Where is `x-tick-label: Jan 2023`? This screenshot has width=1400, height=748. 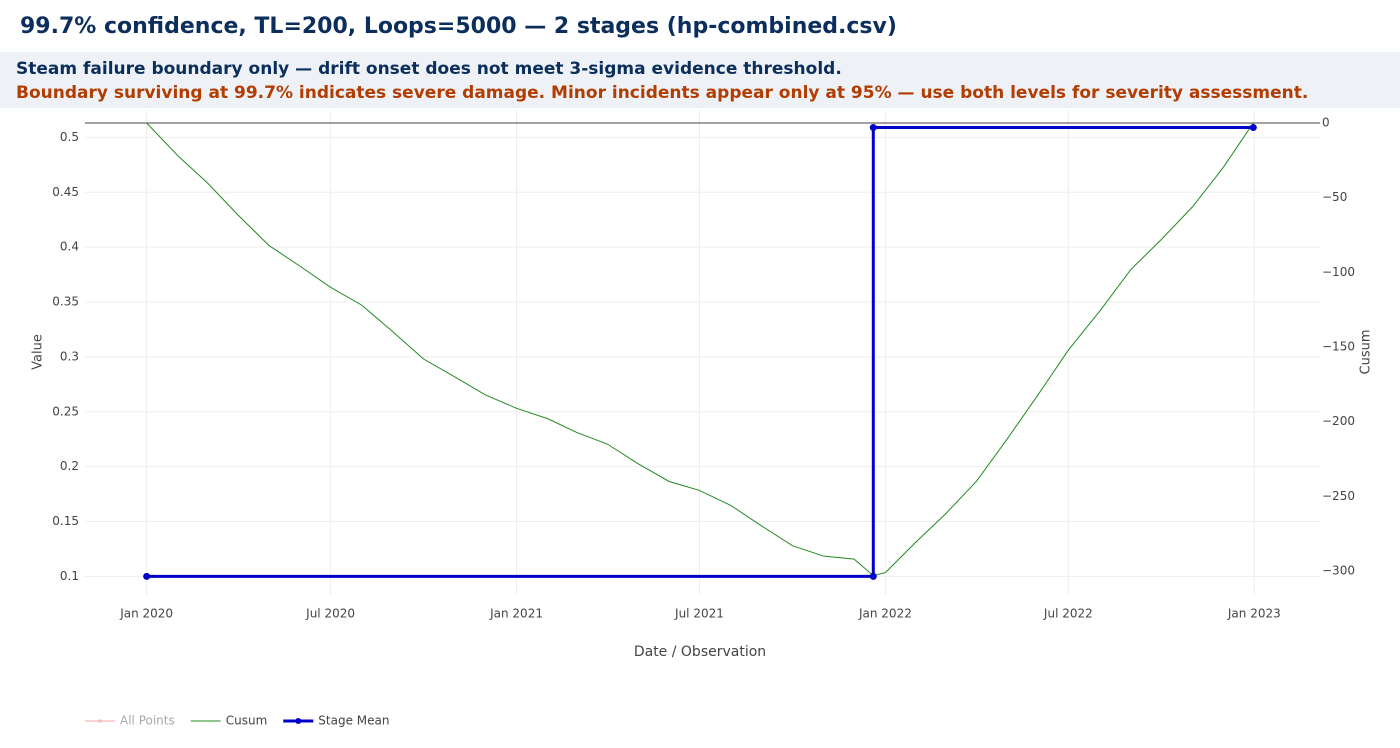 x-tick-label: Jan 2023 is located at coordinates (1254, 614).